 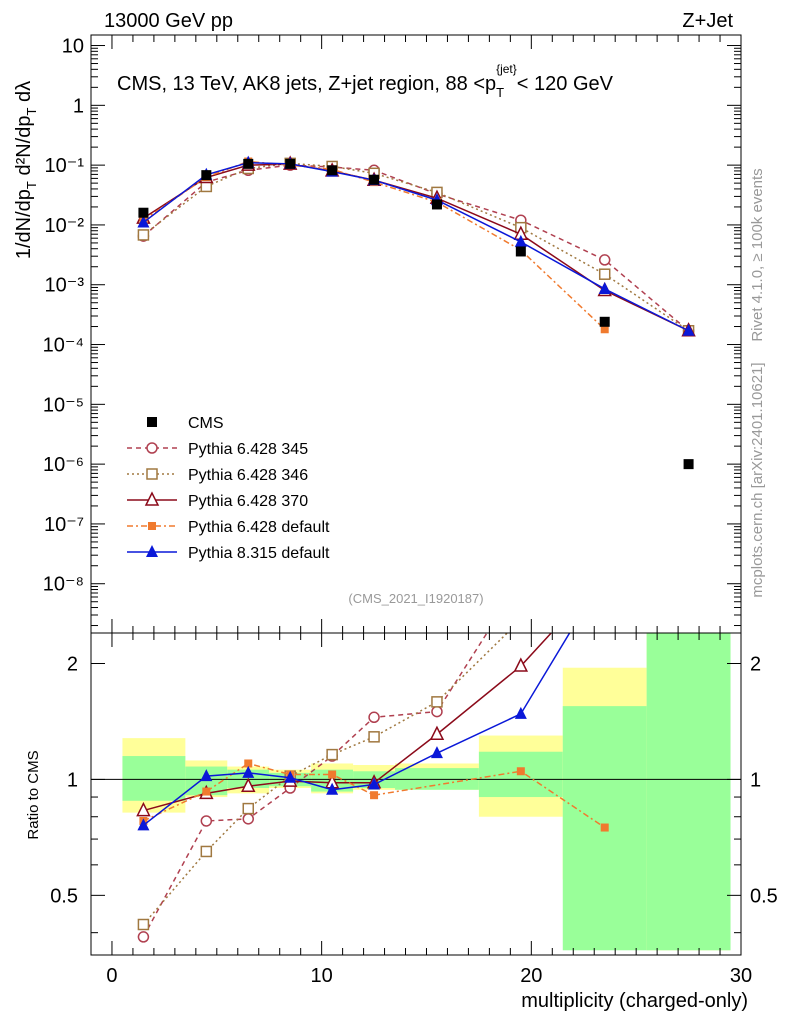 I want to click on ratio-y-tick-label: 2, so click(x=72, y=664).